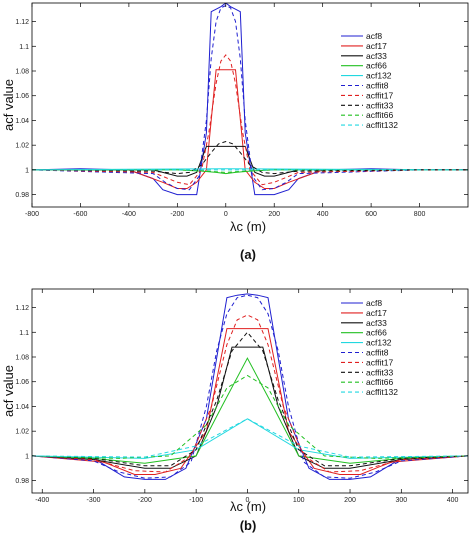 The height and width of the screenshot is (535, 474). Describe the element at coordinates (248, 525) in the screenshot. I see `panel-caption: (b)` at that location.